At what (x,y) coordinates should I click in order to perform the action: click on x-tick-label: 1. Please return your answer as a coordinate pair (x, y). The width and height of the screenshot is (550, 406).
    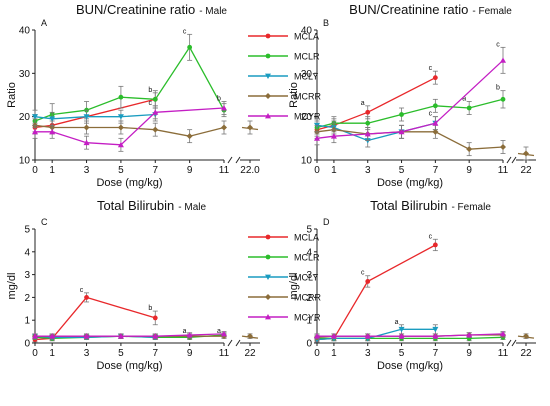
    Looking at the image, I should click on (334, 170).